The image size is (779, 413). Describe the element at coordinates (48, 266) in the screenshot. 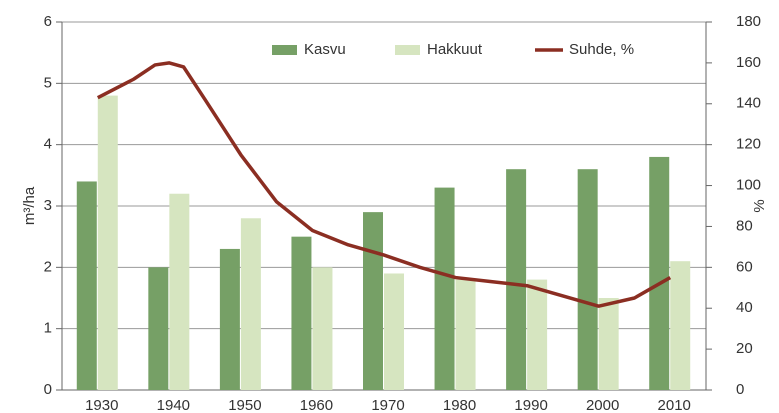

I see `y-tick-label: 2` at that location.